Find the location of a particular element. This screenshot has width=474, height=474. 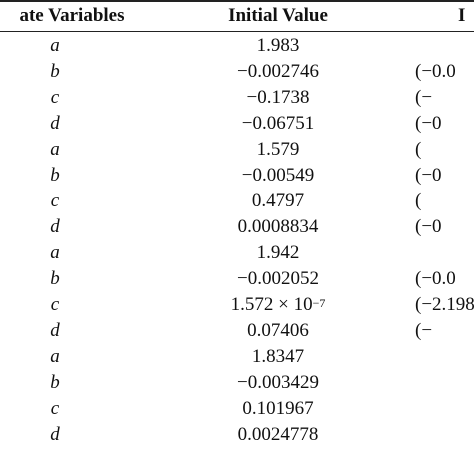

table-row: c 1.572 × 10 −7 (−2.198 is located at coordinates (237, 305).